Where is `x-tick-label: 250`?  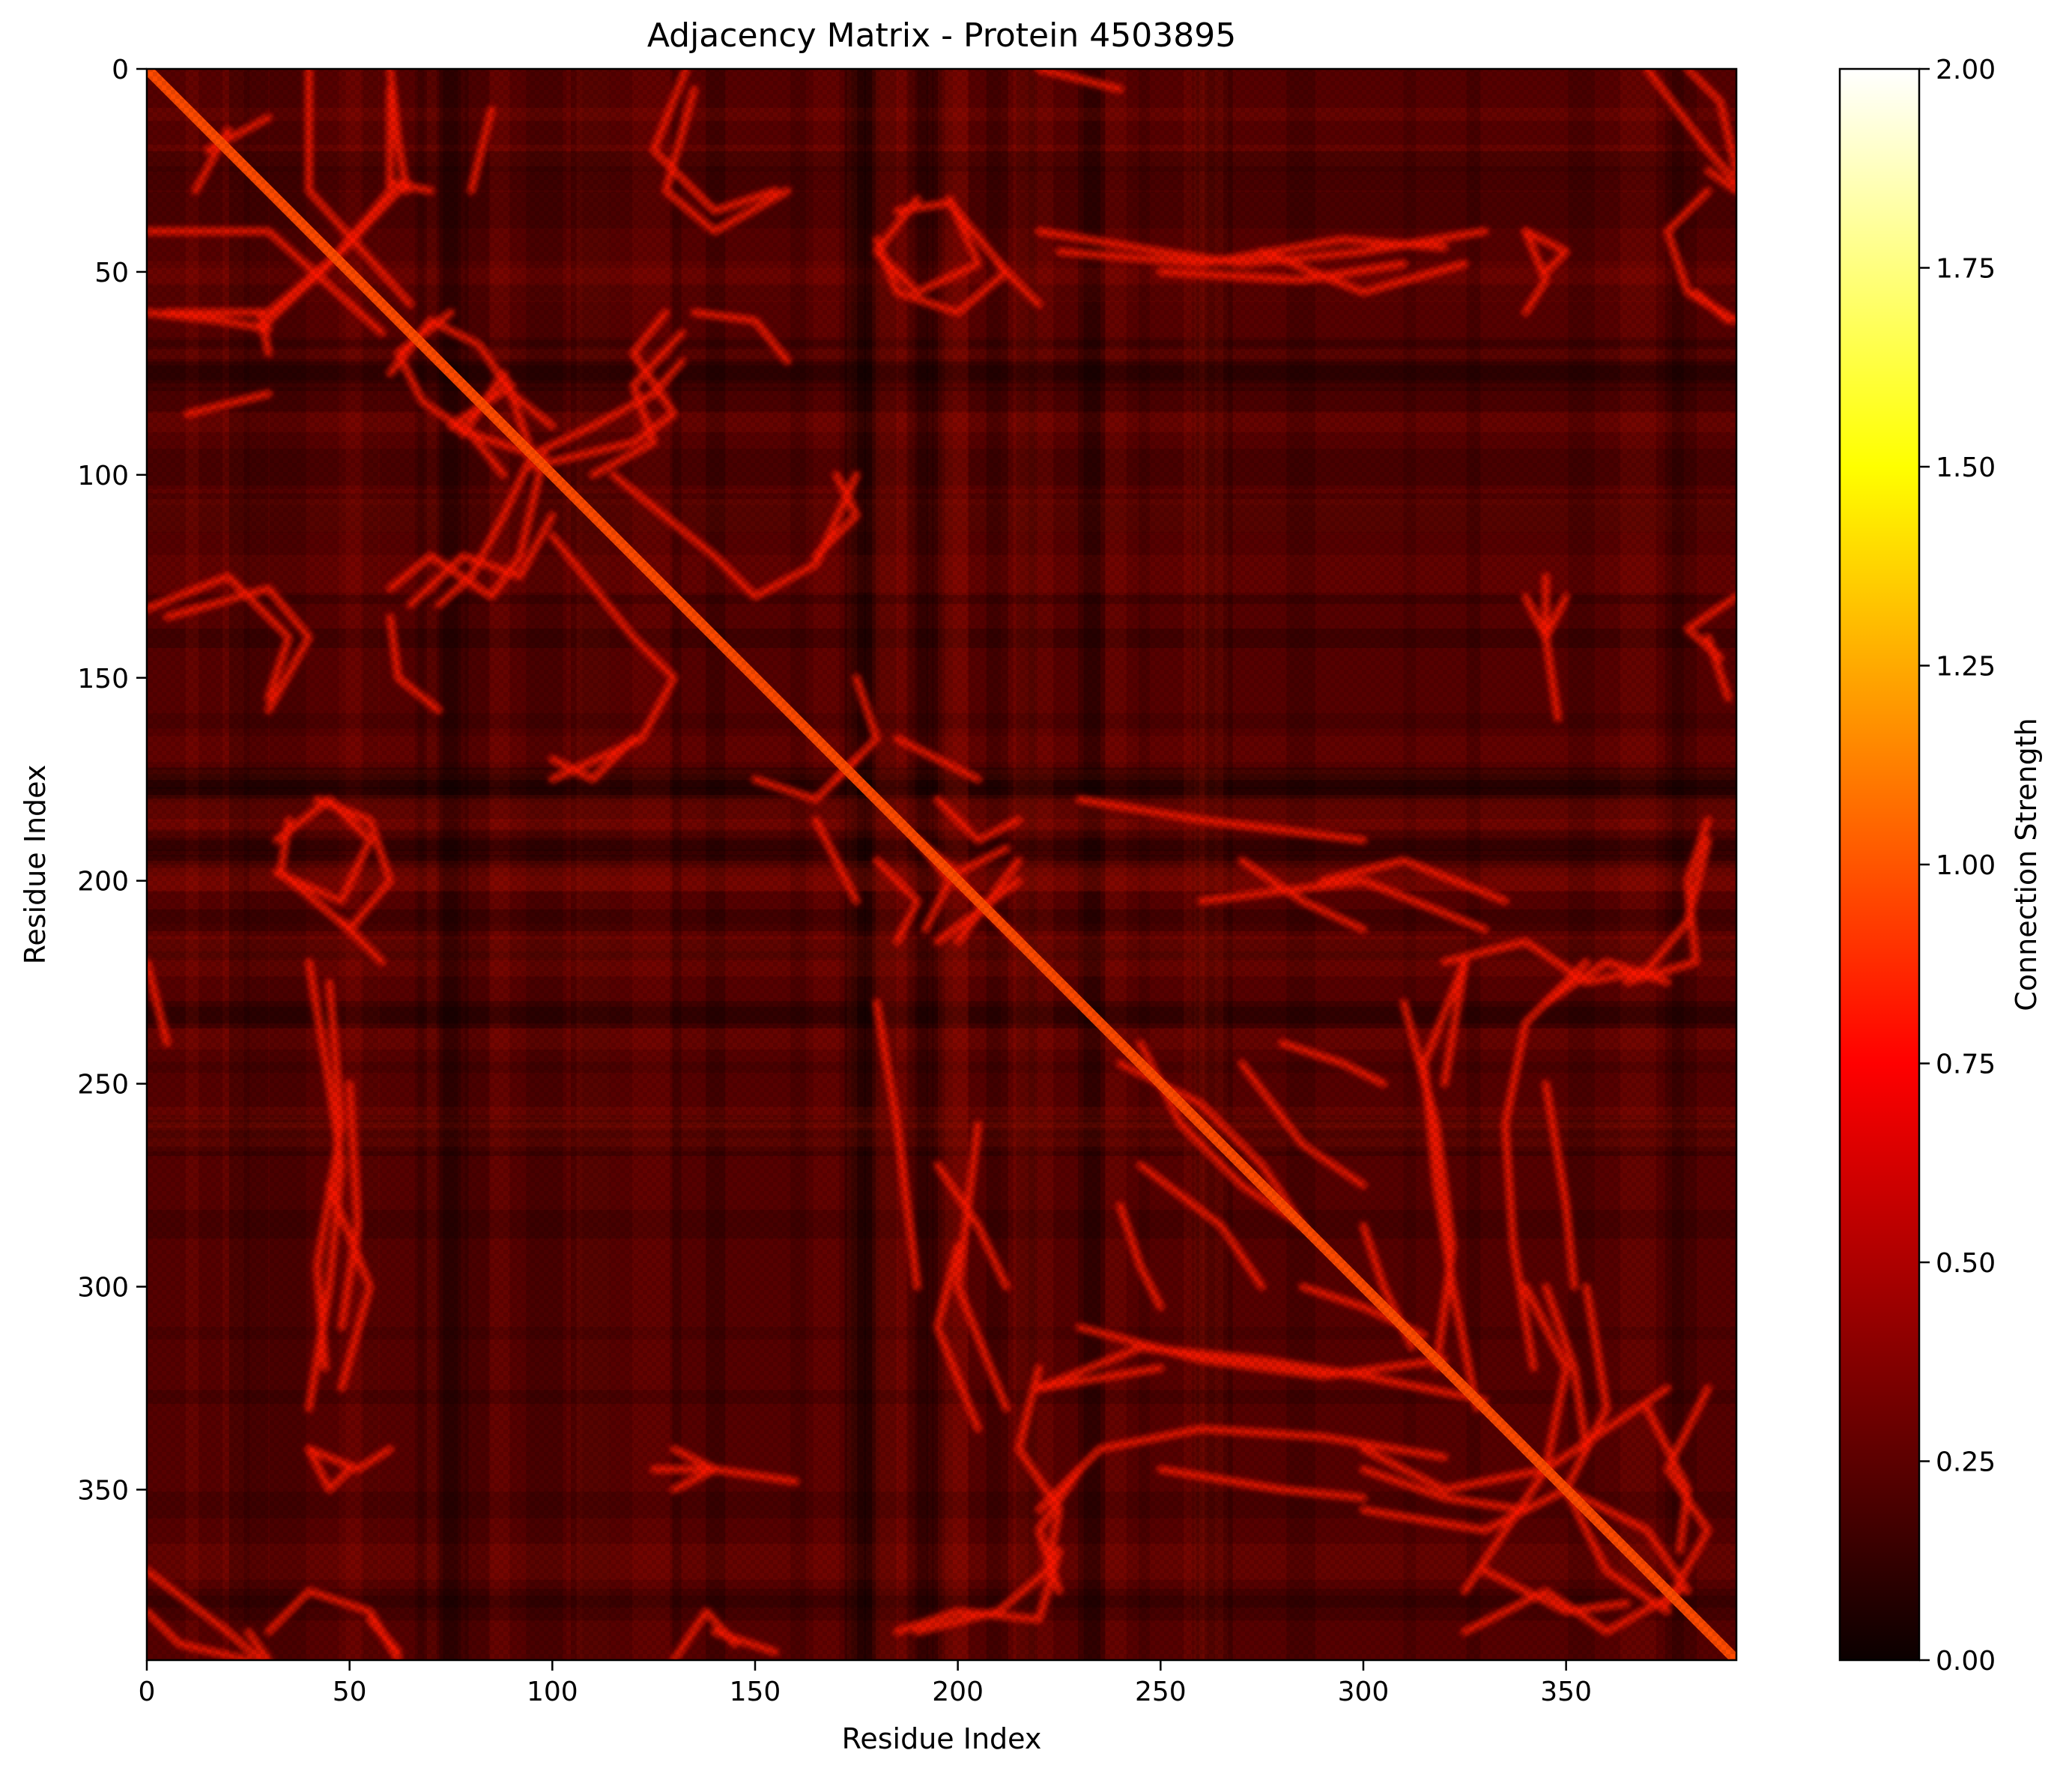 x-tick-label: 250 is located at coordinates (1161, 1692).